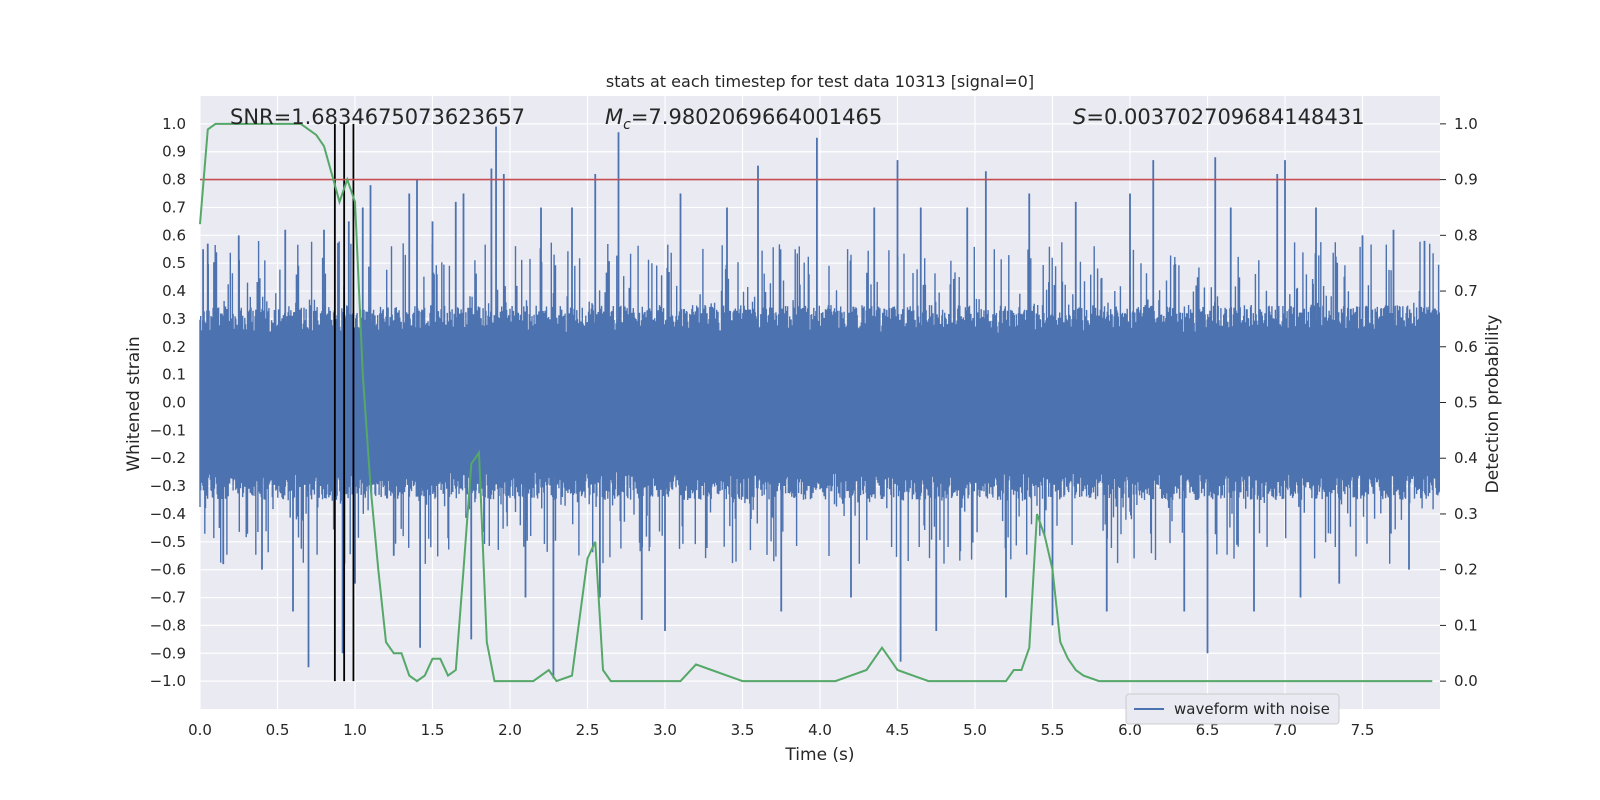 Image resolution: width=1600 pixels, height=800 pixels. Describe the element at coordinates (1208, 730) in the screenshot. I see `x-tick-label: 6.5` at that location.